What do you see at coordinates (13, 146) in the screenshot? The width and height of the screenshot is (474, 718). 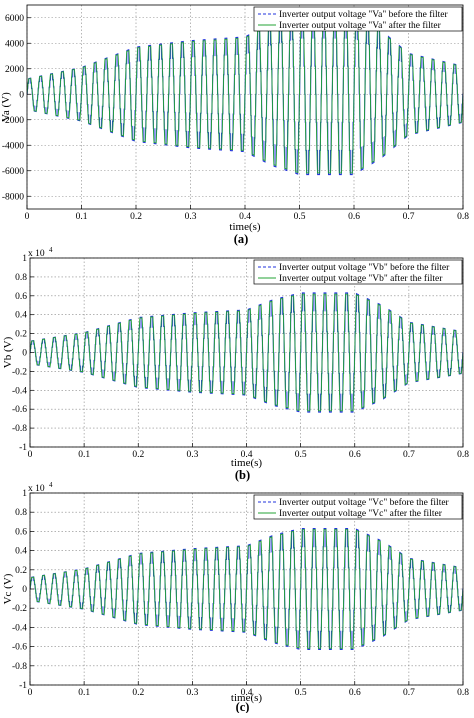 I see `y-tick-label: -4000` at bounding box center [13, 146].